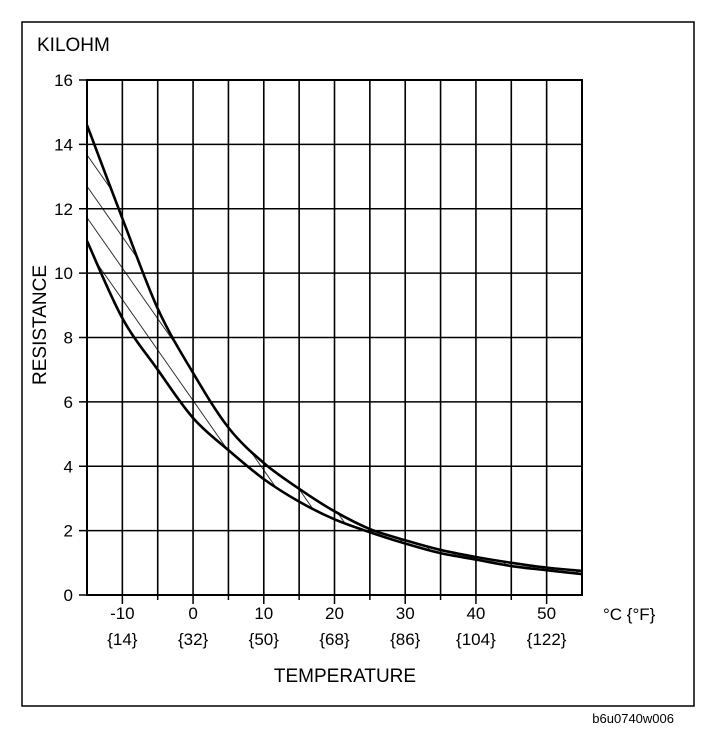 The height and width of the screenshot is (732, 704). Describe the element at coordinates (633, 718) in the screenshot. I see `figure-code: b6u0740w006` at that location.